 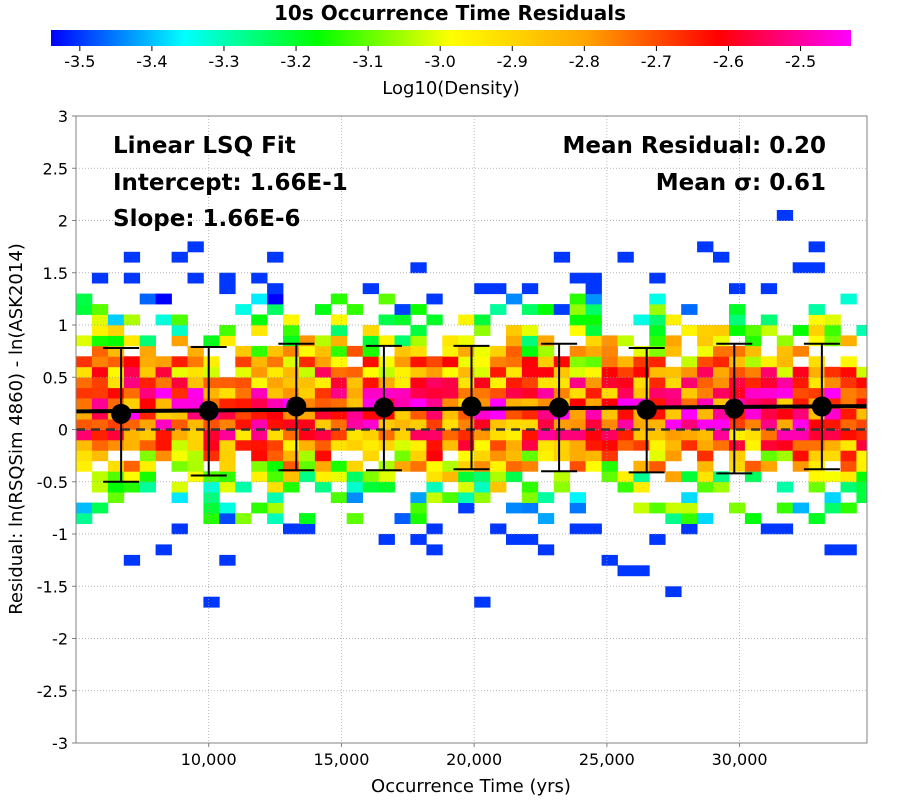 I want to click on y-tick-label: -3, so click(x=60, y=743).